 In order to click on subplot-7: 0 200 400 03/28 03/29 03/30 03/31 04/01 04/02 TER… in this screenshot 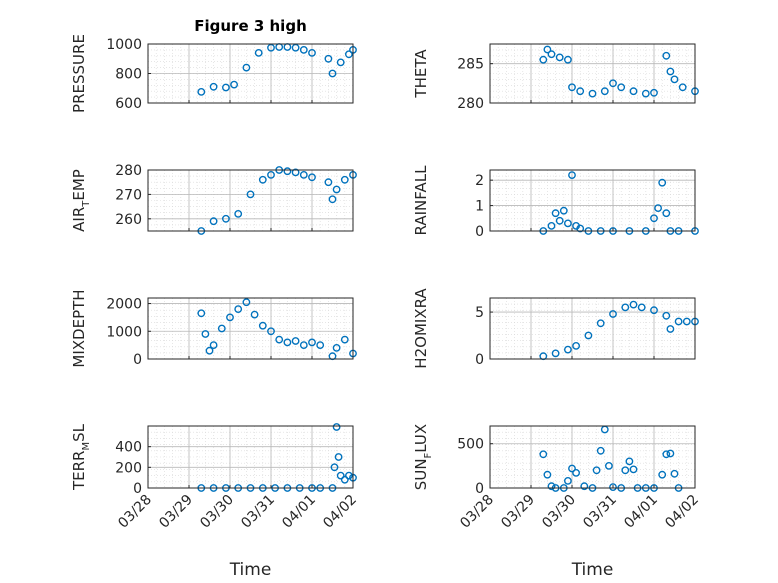, I will do `click(215, 501)`.